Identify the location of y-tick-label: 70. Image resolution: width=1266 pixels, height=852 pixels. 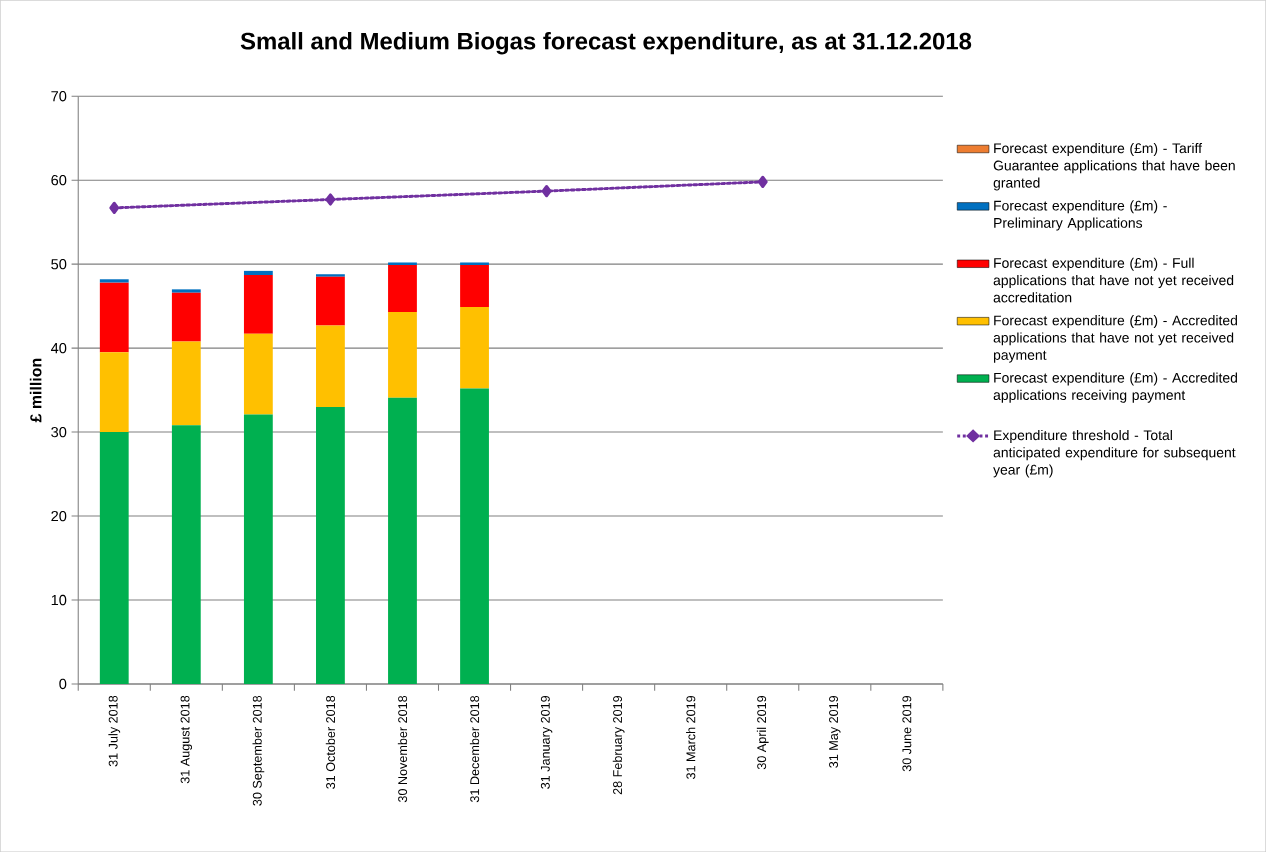
(59, 96).